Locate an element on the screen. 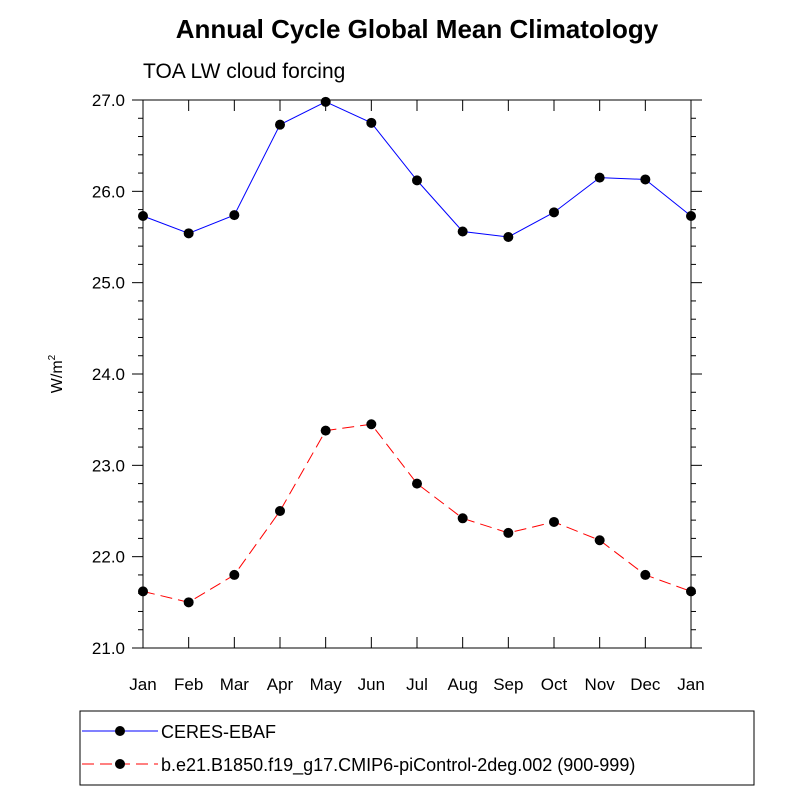  x-tick-label: Aug is located at coordinates (463, 684).